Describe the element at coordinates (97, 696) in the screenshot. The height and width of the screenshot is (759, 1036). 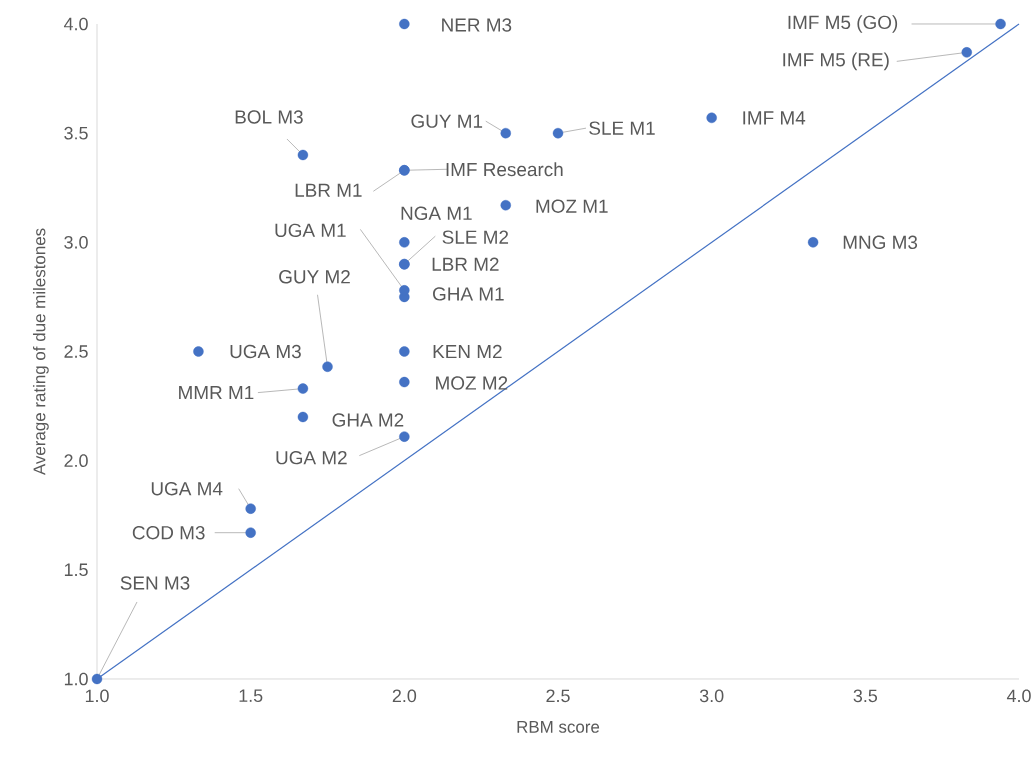
I see `x-tick-label: 1.0` at that location.